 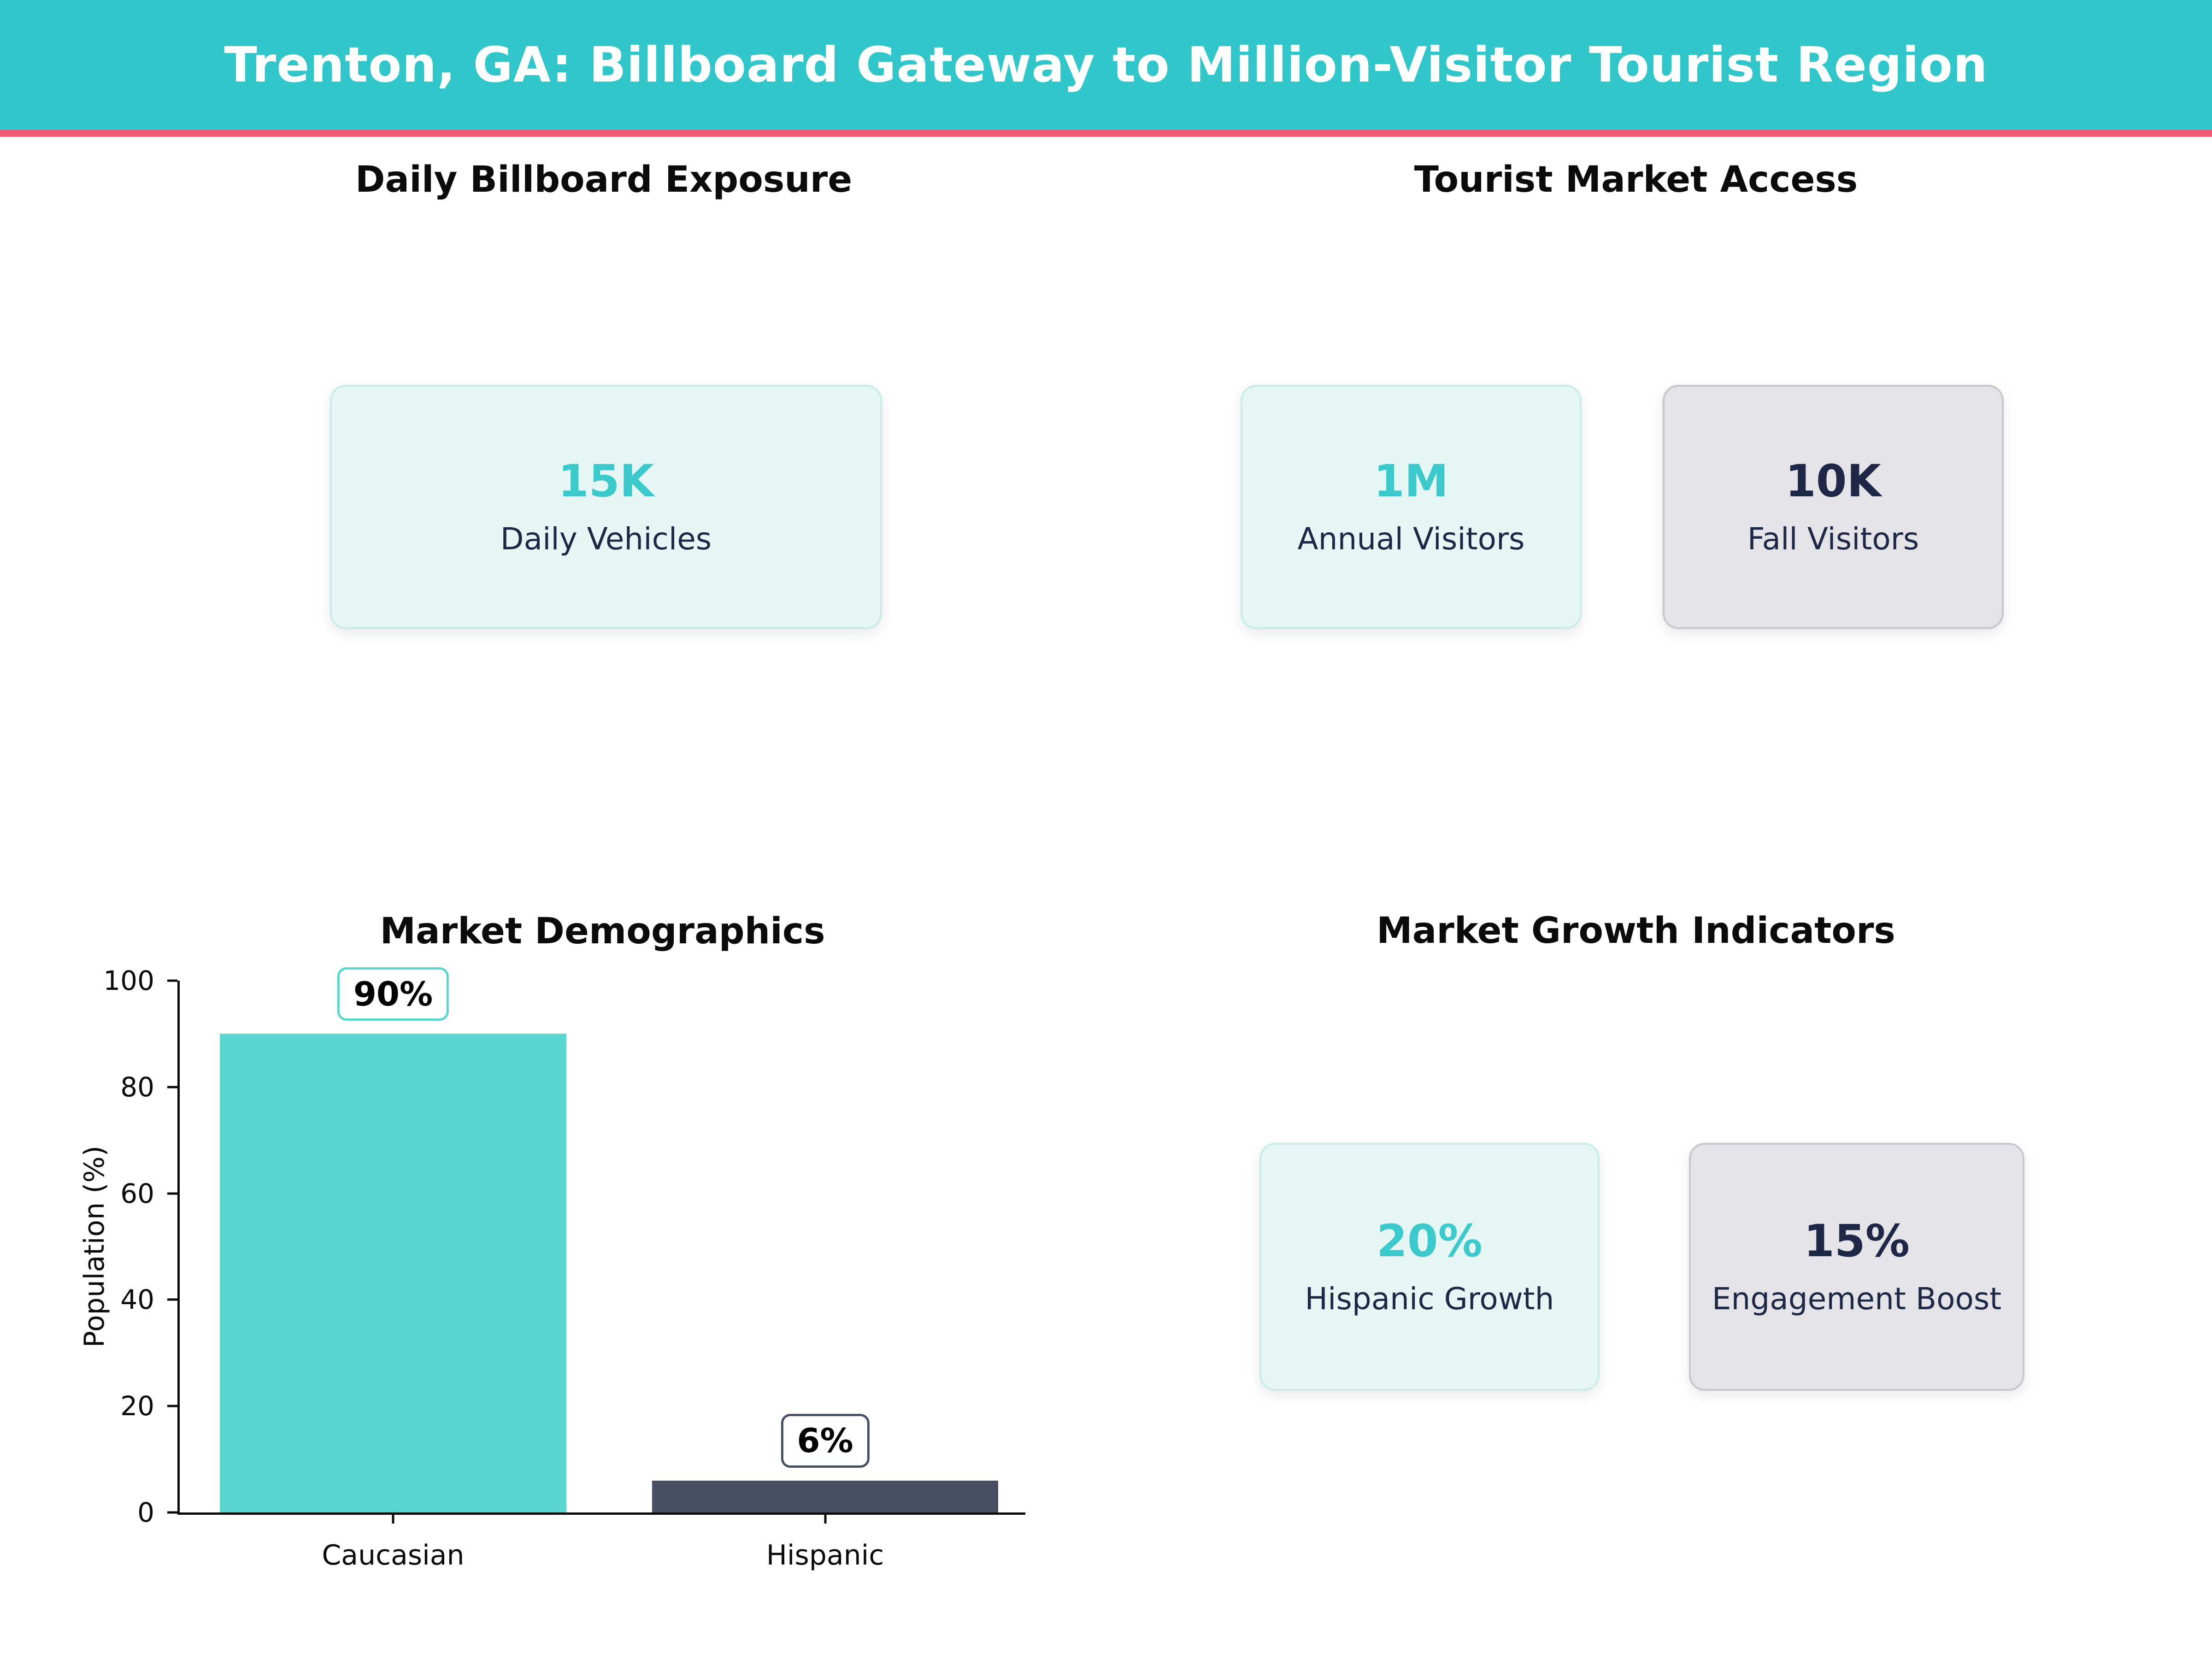 I want to click on bar-hispanic, so click(x=825, y=1496).